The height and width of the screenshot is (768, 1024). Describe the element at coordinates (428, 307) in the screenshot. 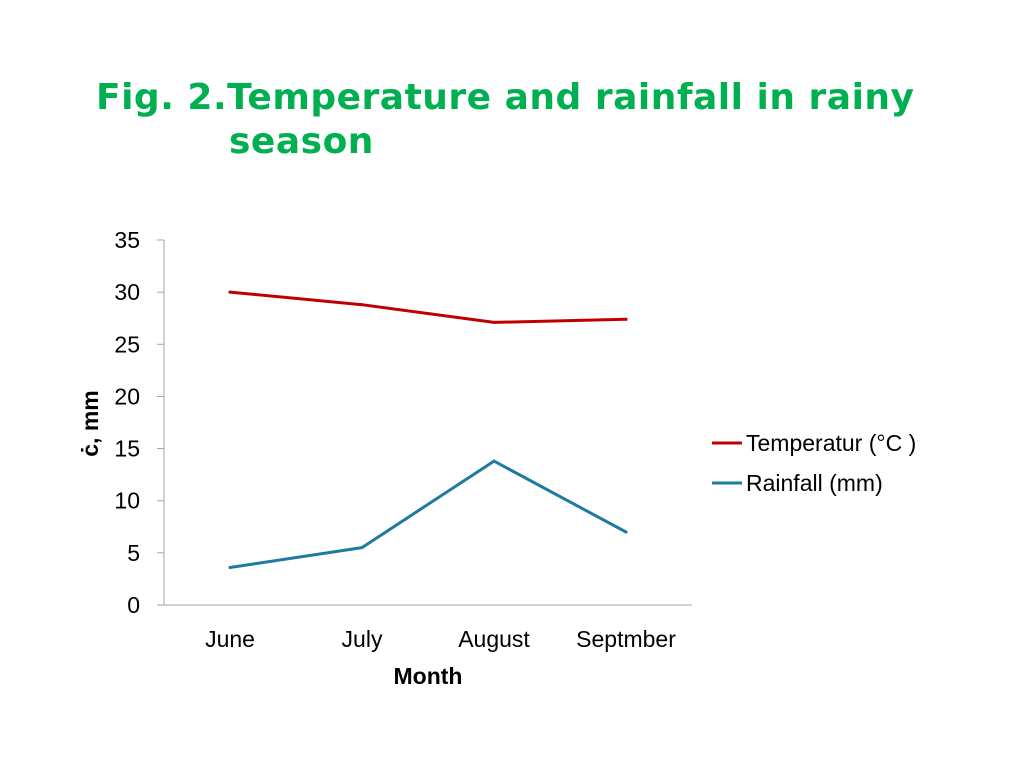

I see `series-line-temperature` at that location.